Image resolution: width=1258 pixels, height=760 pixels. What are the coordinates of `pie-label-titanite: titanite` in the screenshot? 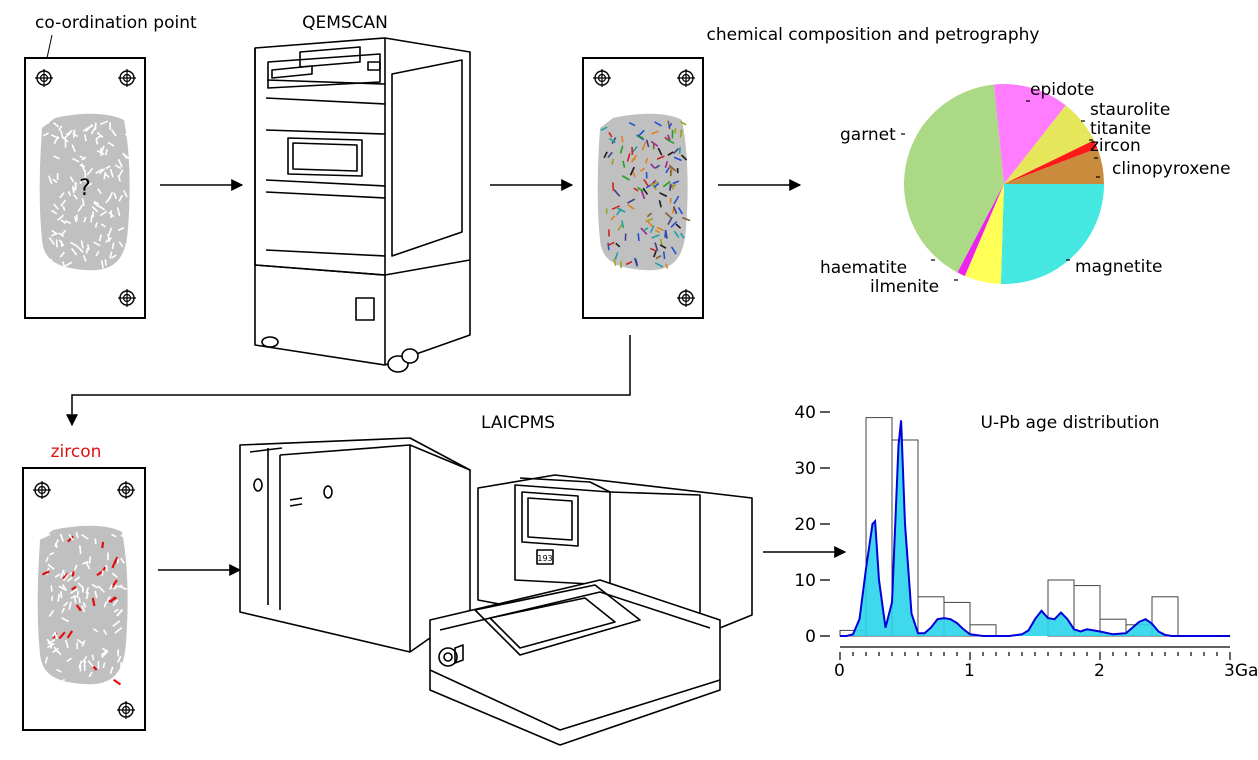 It's located at (1120, 129).